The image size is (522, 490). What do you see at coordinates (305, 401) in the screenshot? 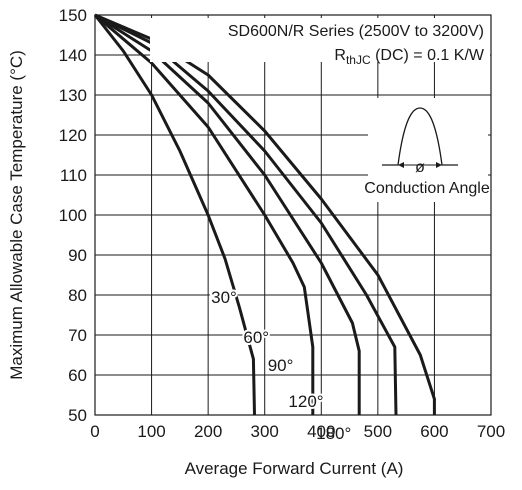
I see `series-label-3: 120°` at bounding box center [305, 401].